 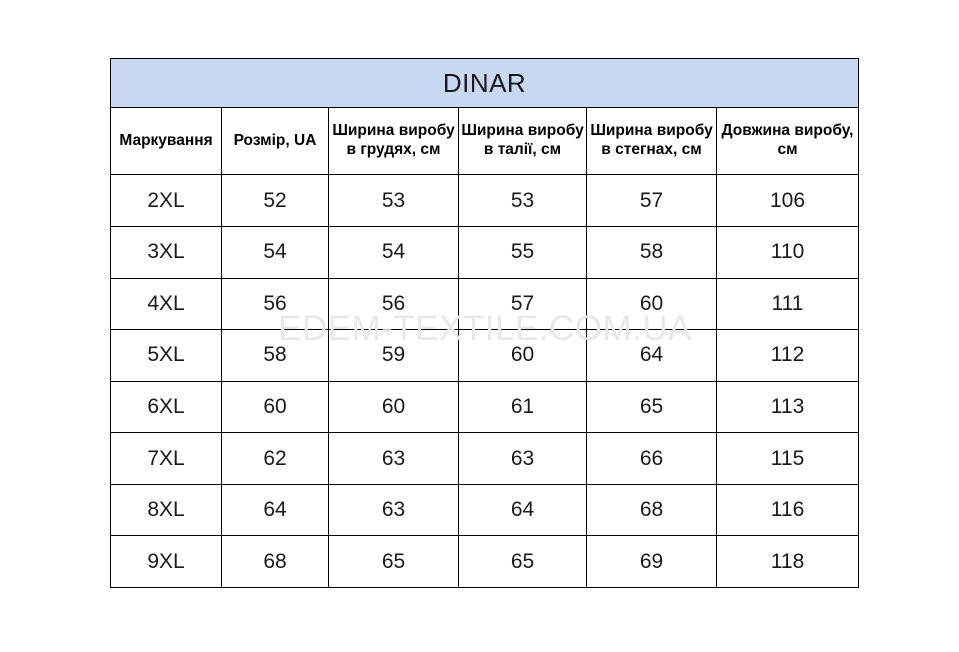 What do you see at coordinates (787, 304) in the screenshot?
I see `cell-length: 111` at bounding box center [787, 304].